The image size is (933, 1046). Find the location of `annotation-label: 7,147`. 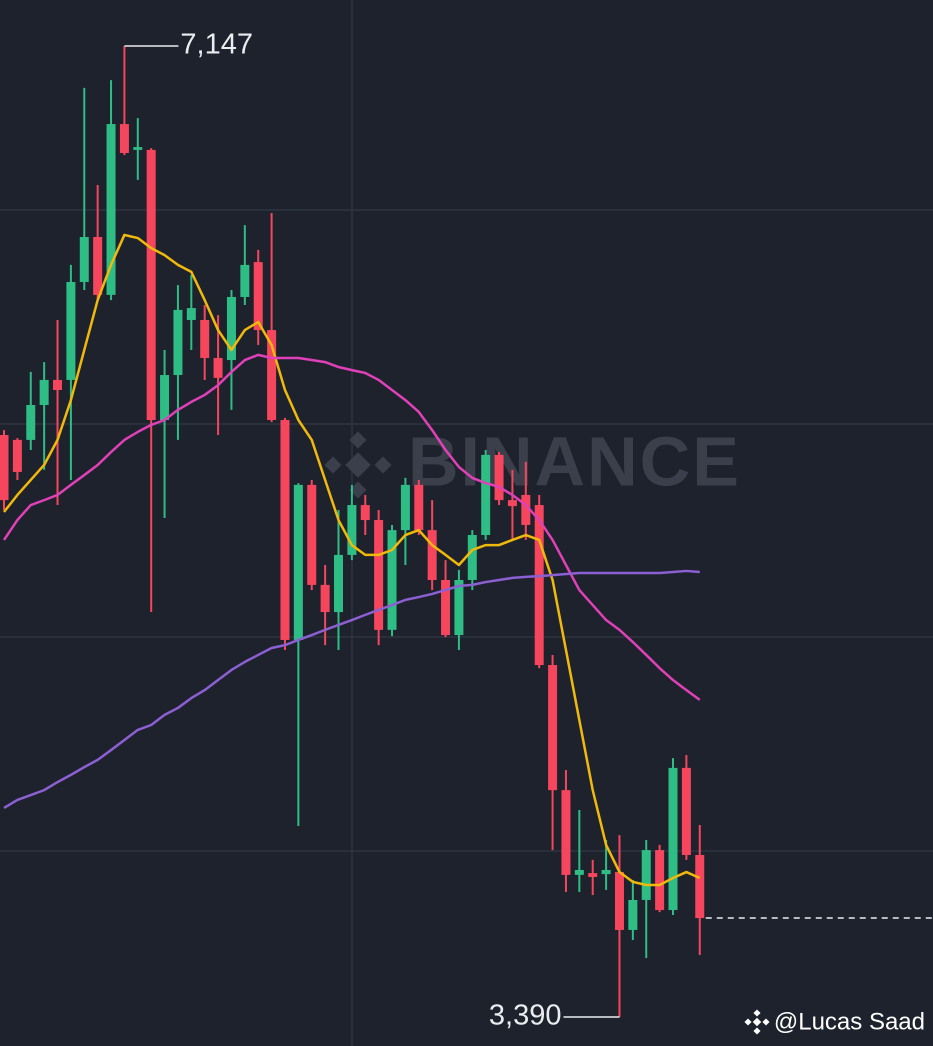

annotation-label: 7,147 is located at coordinates (216, 45).